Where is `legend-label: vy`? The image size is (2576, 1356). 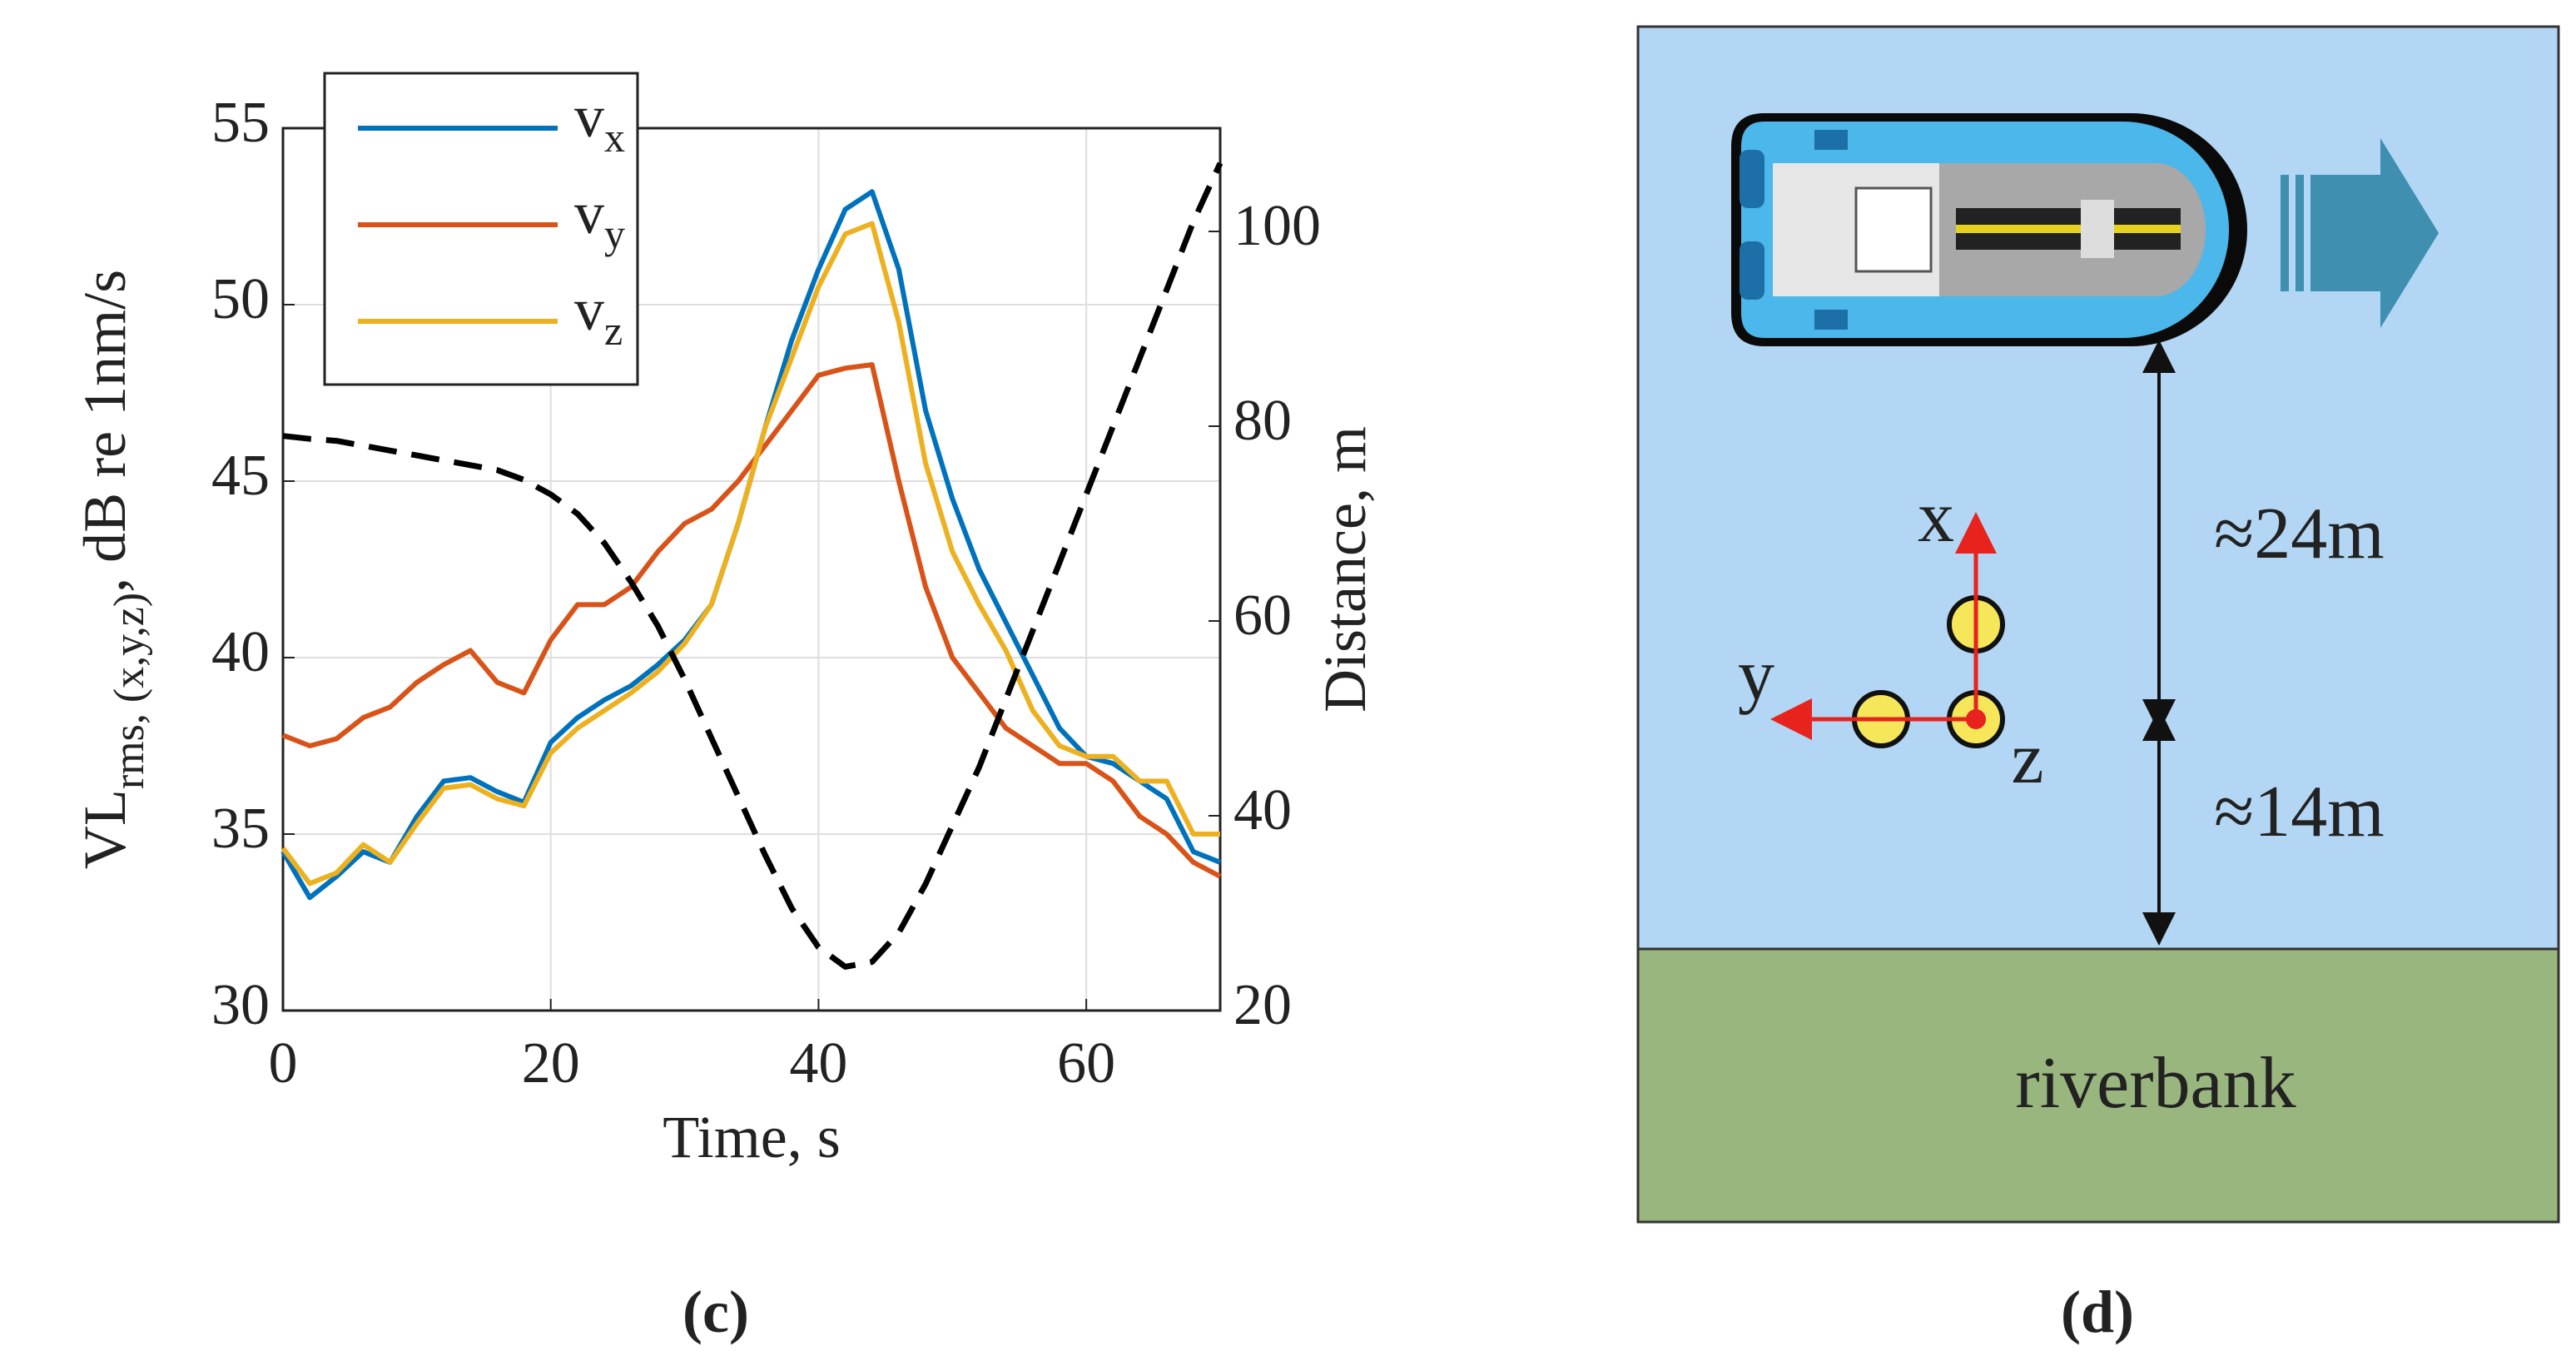
legend-label: vy is located at coordinates (599, 219).